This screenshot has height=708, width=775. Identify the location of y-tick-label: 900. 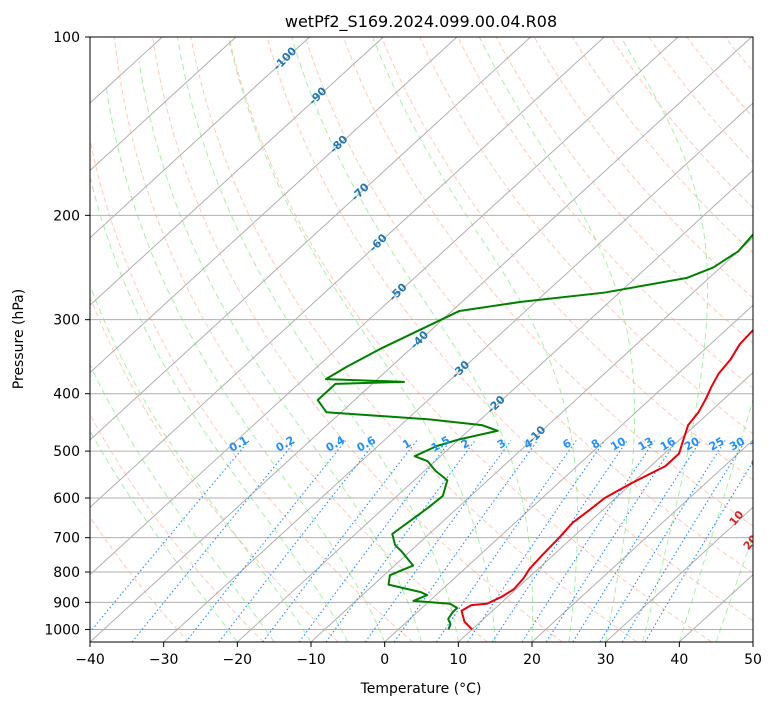
(66, 603).